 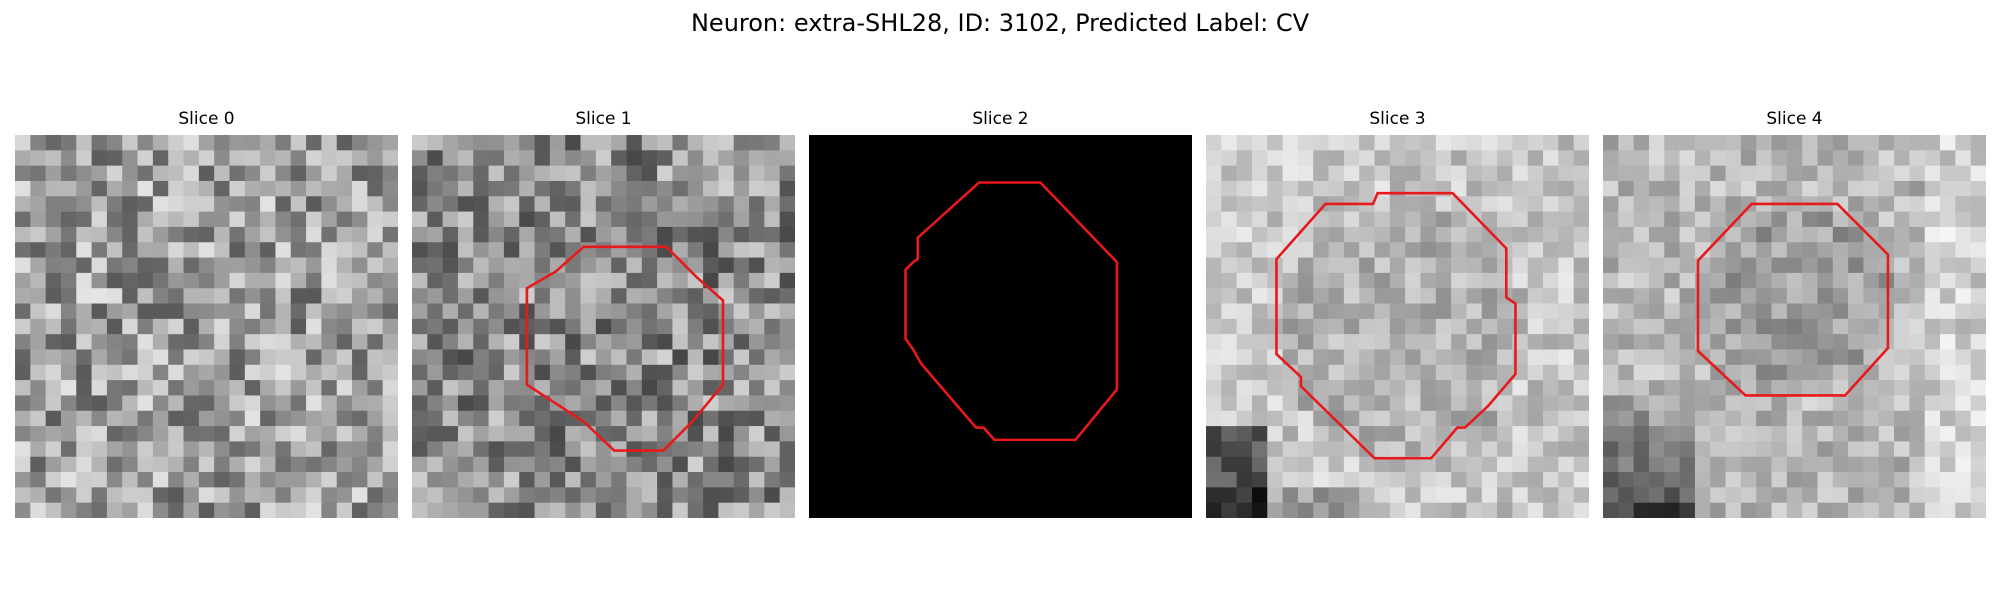 What do you see at coordinates (1794, 119) in the screenshot?
I see `slice-title: Slice 4` at bounding box center [1794, 119].